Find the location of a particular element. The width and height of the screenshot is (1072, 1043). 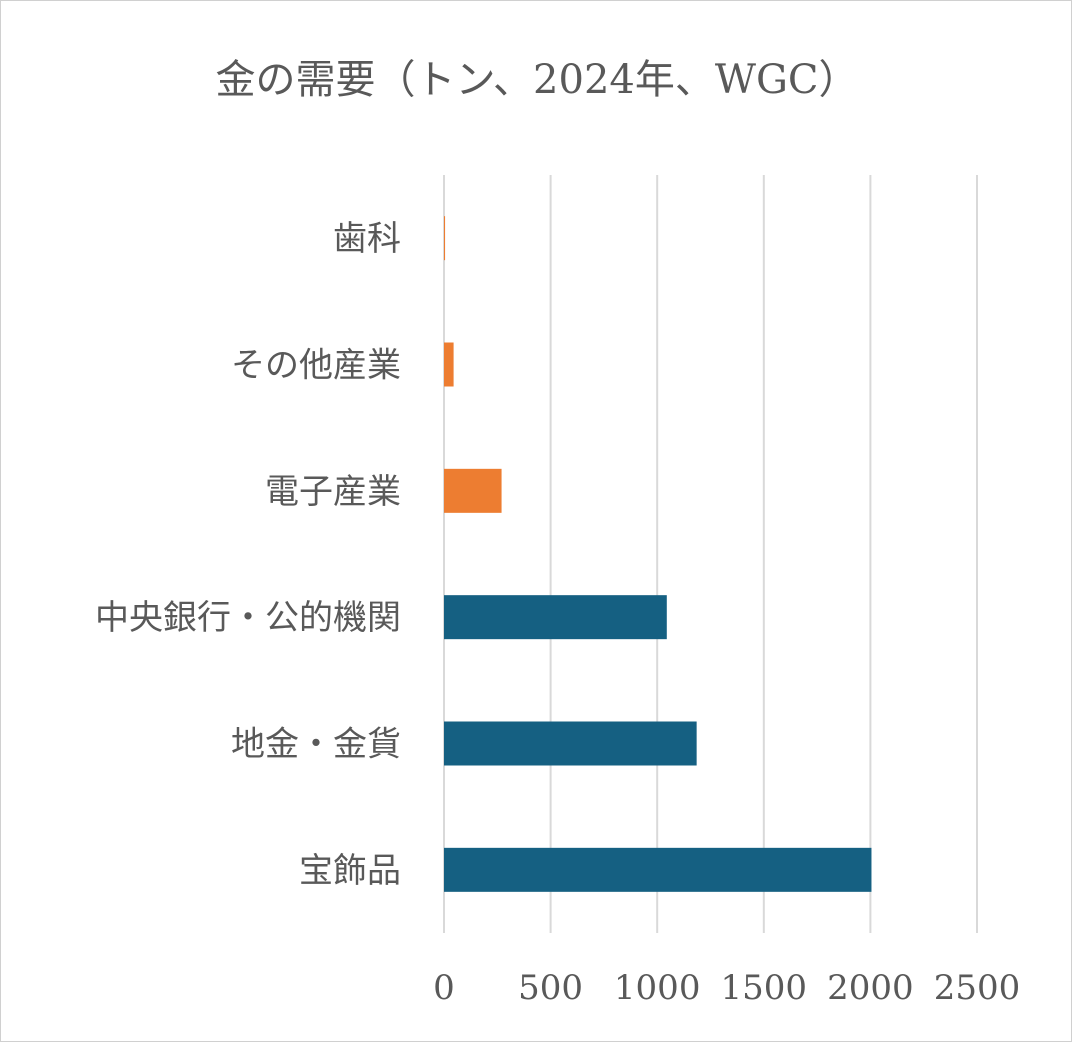

chart-title: 金の需要（トン、2024年、WGC） is located at coordinates (536, 80).